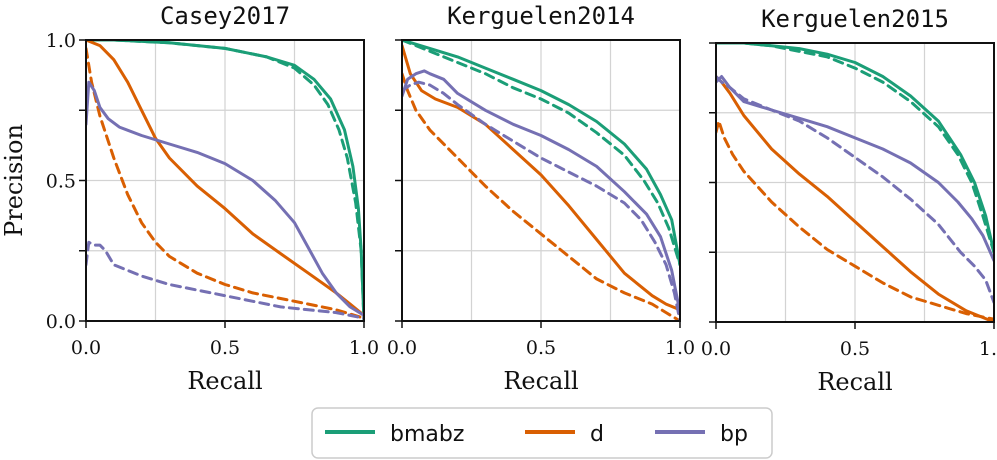 The image size is (997, 460). I want to click on legend-label-bmabz: bmabz, so click(427, 434).